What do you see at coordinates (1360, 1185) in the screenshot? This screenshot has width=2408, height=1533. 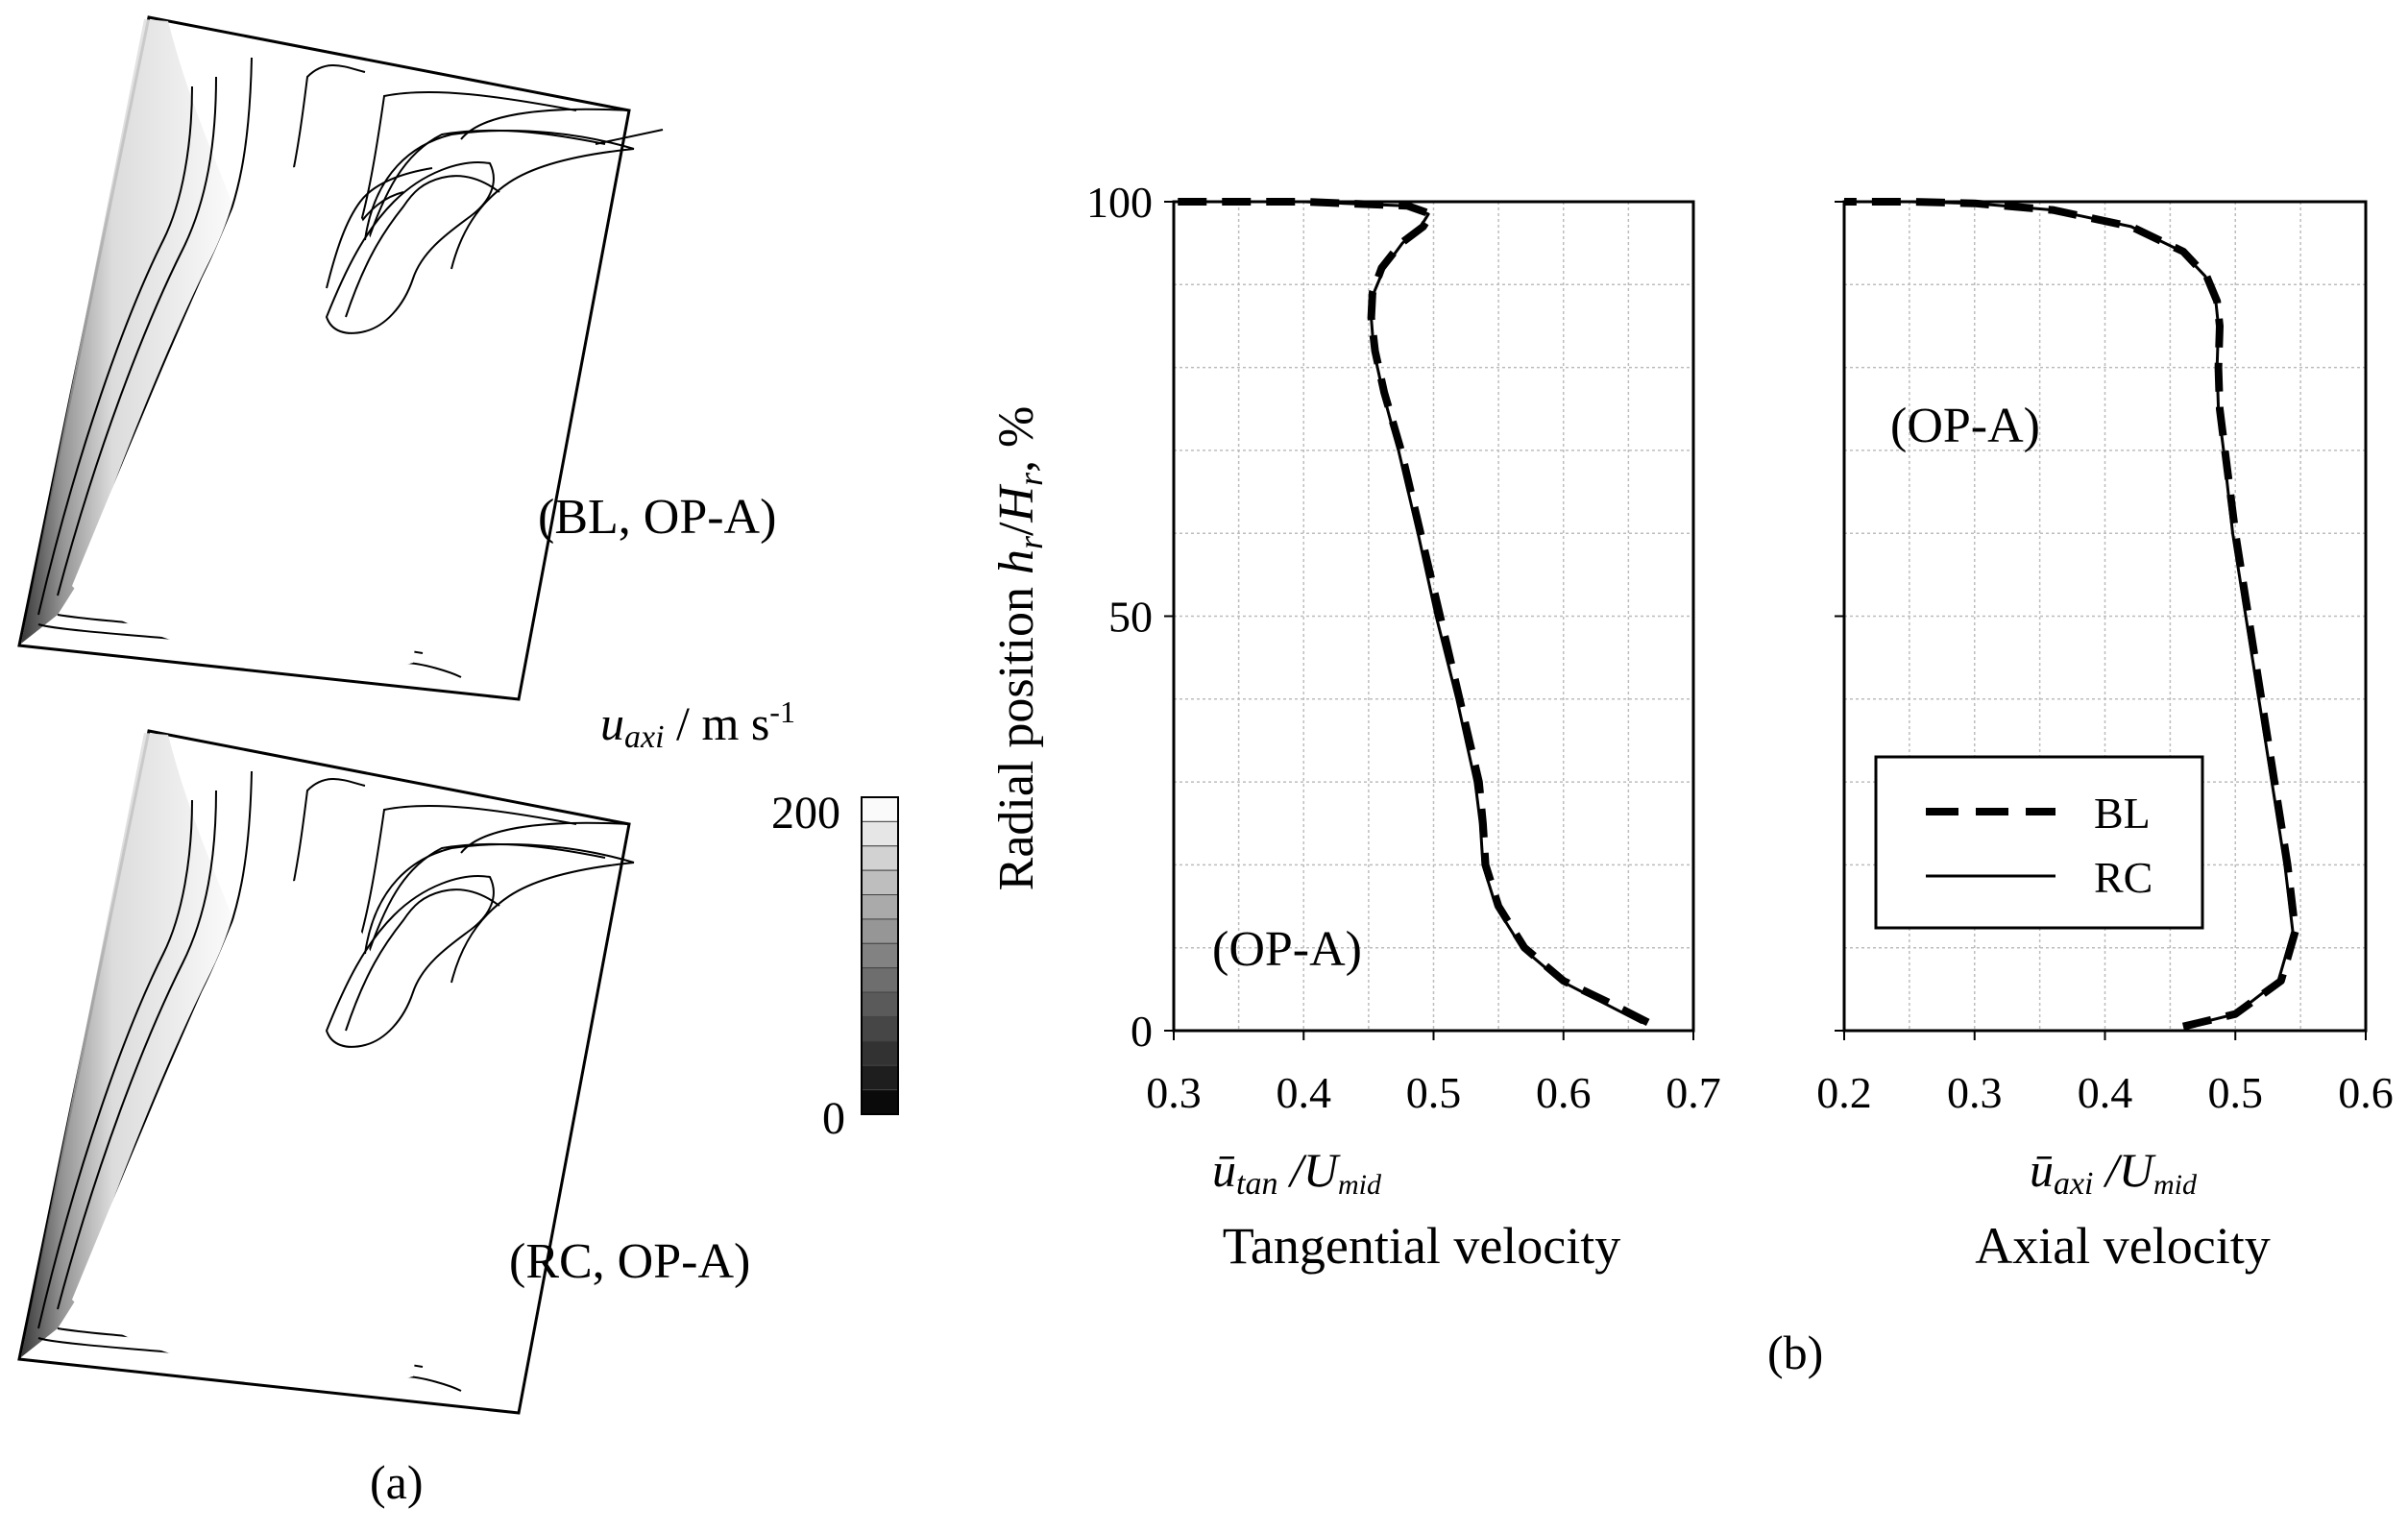 I see `xlabel-tan-Usub: mid` at bounding box center [1360, 1185].